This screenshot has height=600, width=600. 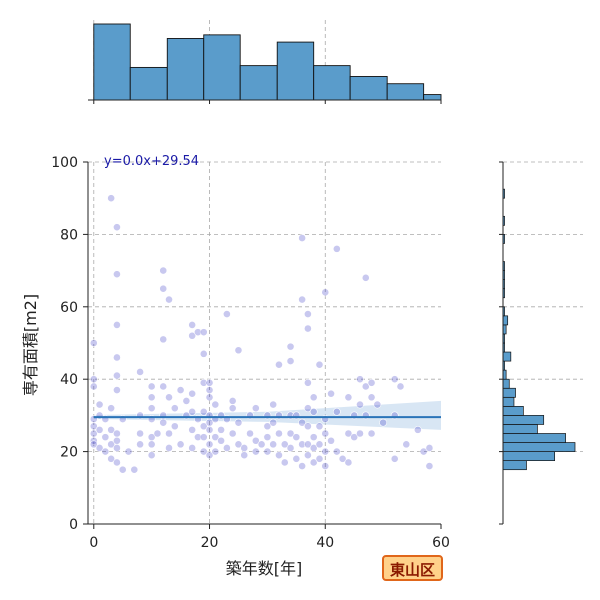 I want to click on regression-confidence-band, so click(x=267, y=415).